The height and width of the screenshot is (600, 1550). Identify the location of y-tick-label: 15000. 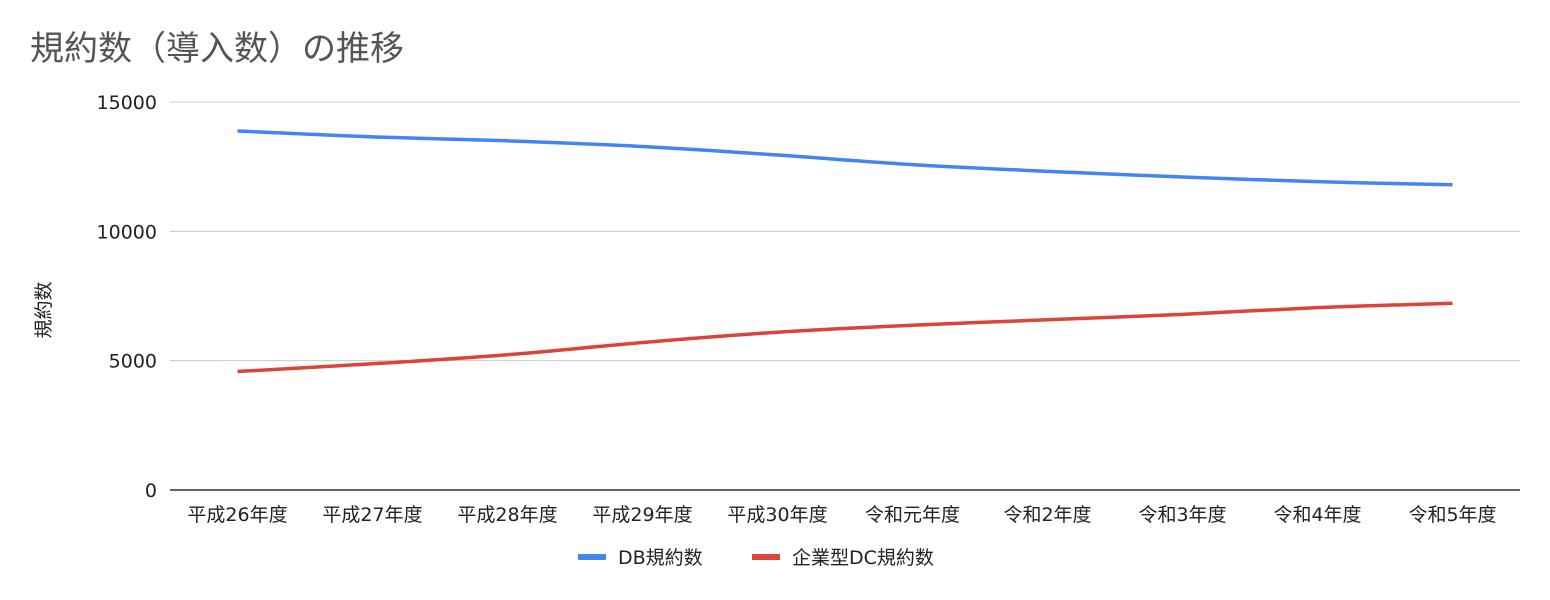
(127, 103).